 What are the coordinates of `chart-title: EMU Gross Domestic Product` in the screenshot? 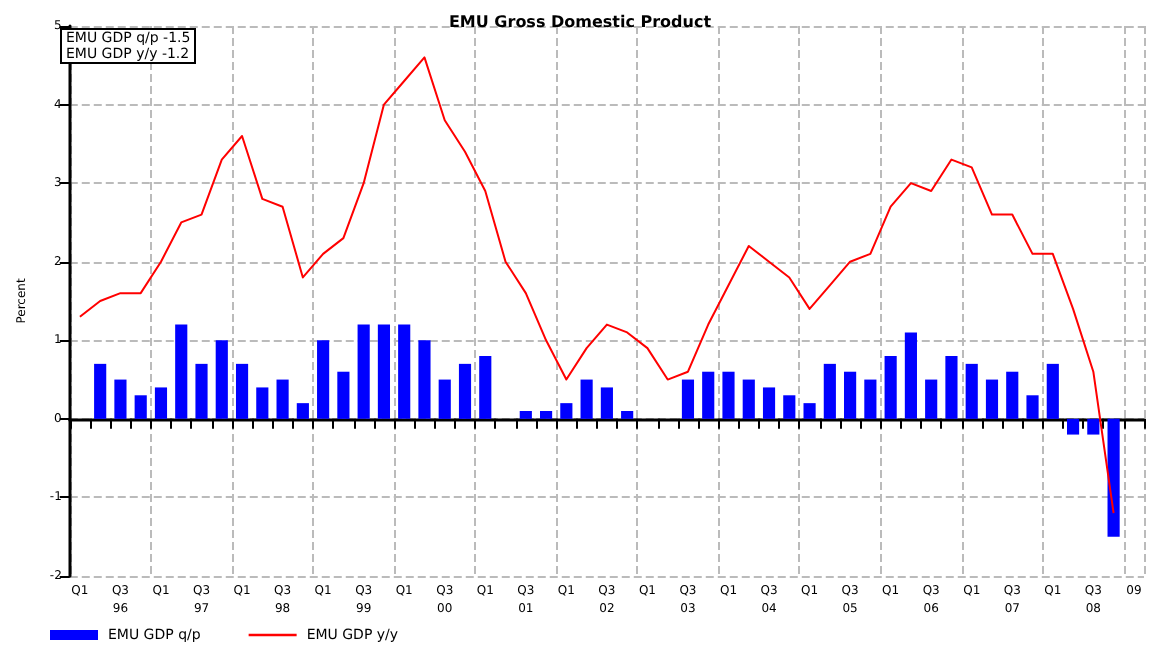 It's located at (580, 22).